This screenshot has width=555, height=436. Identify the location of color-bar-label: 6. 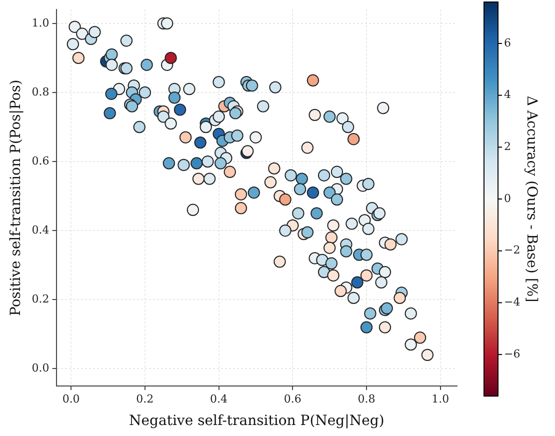
(507, 43).